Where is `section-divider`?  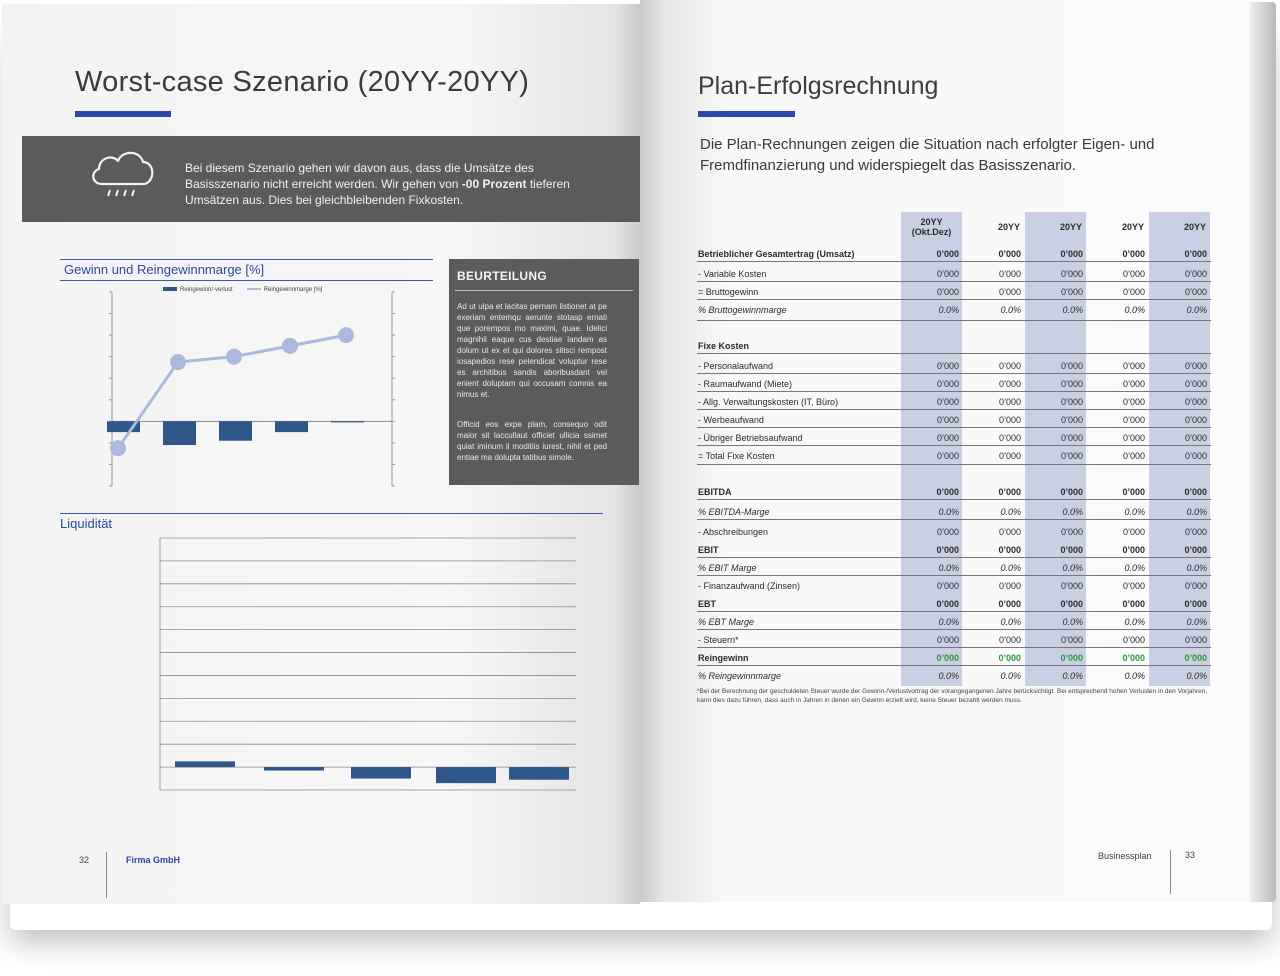 section-divider is located at coordinates (954, 464).